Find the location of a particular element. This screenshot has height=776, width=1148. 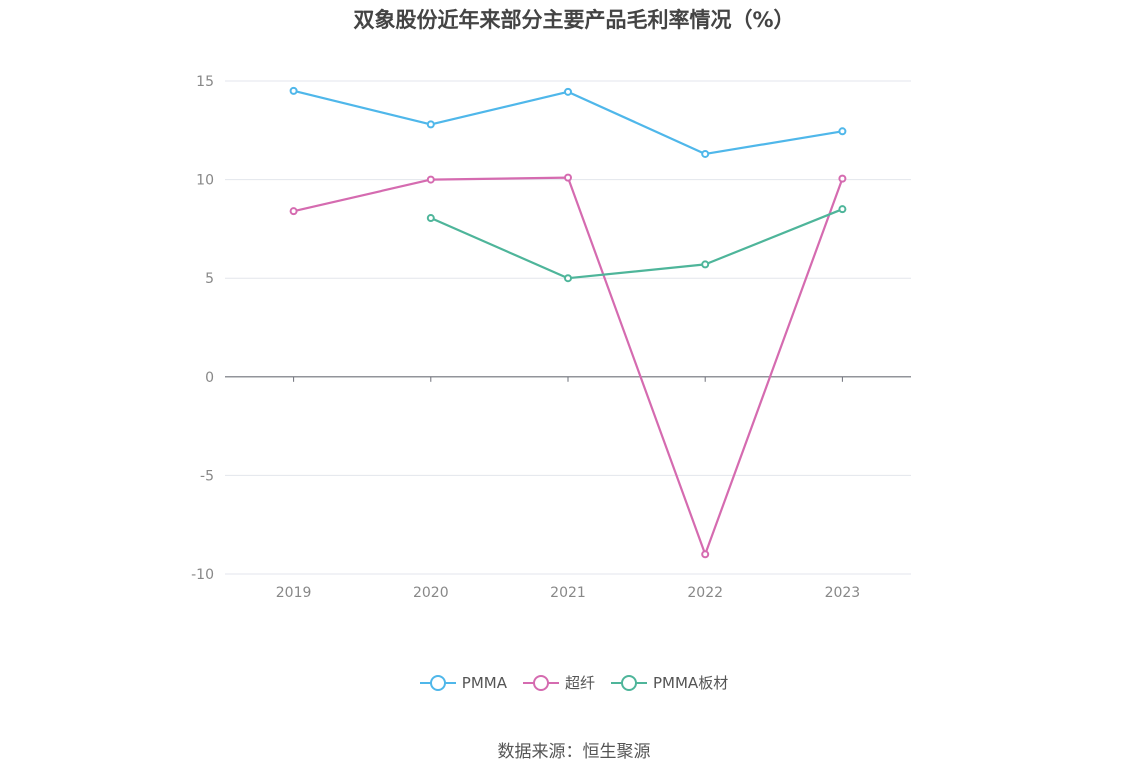

legend-label: PMMA is located at coordinates (484, 682).